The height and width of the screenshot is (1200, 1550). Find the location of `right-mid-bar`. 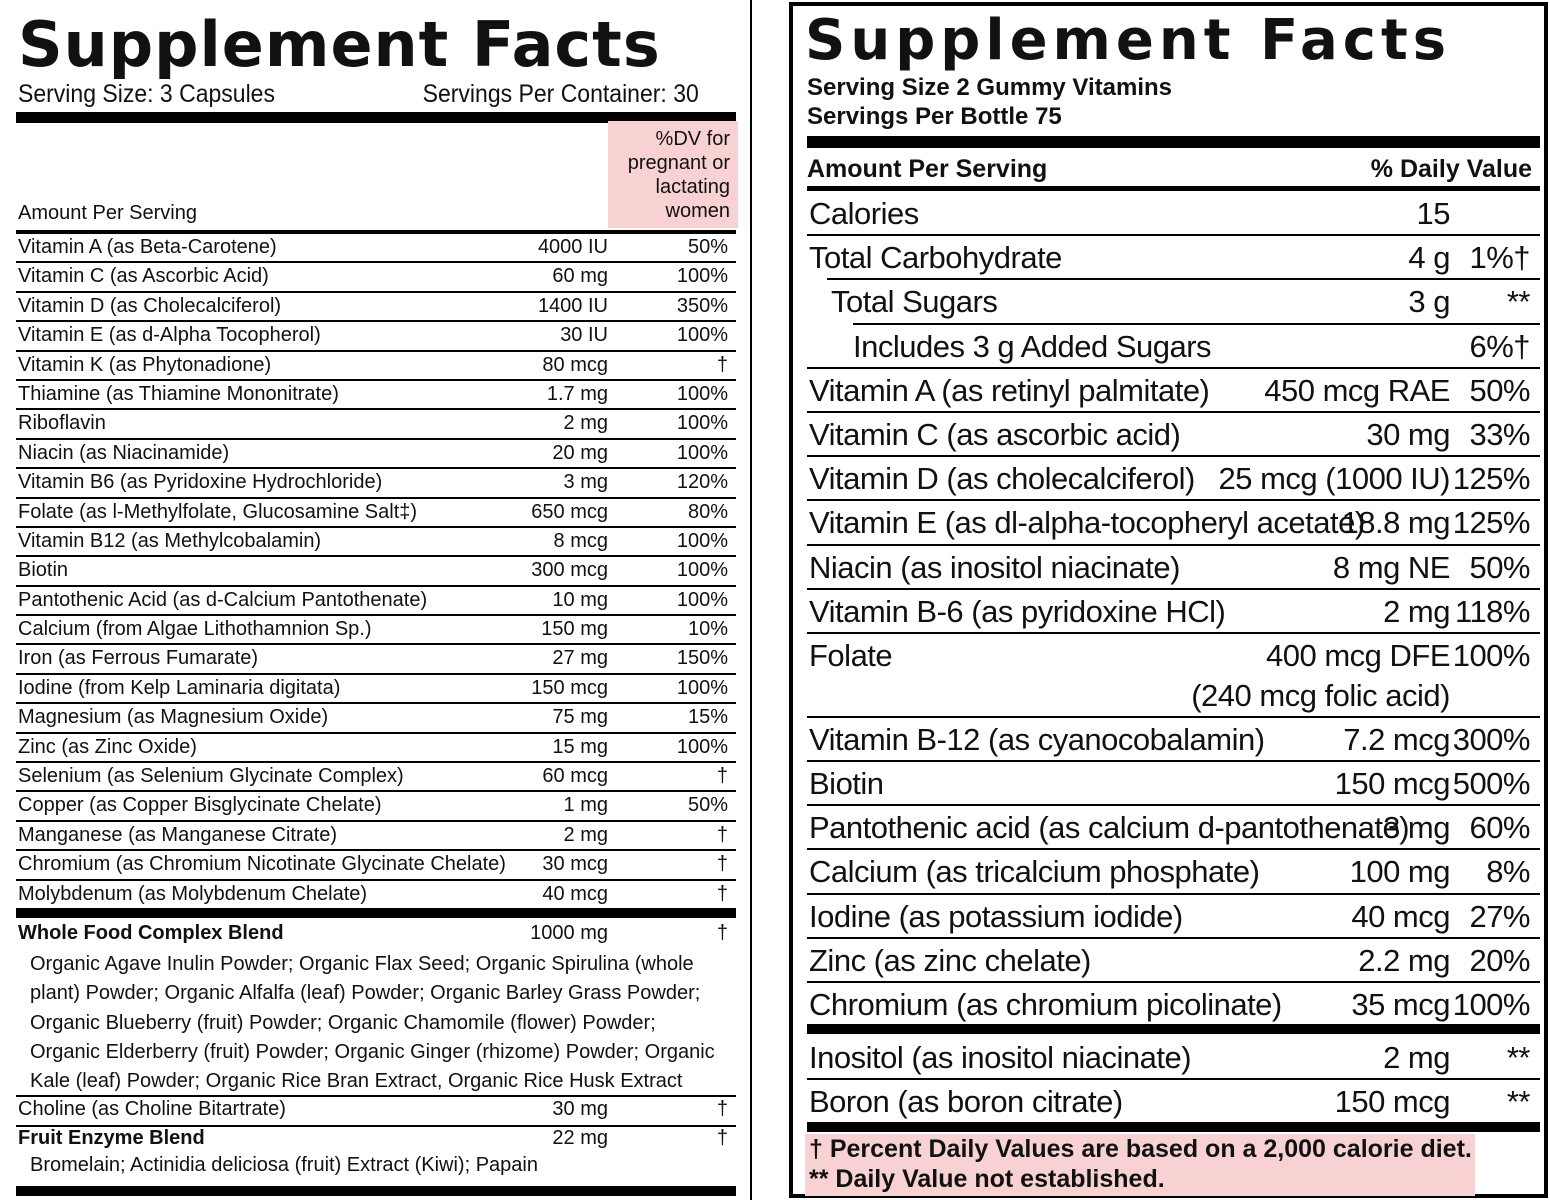

right-mid-bar is located at coordinates (1173, 1029).